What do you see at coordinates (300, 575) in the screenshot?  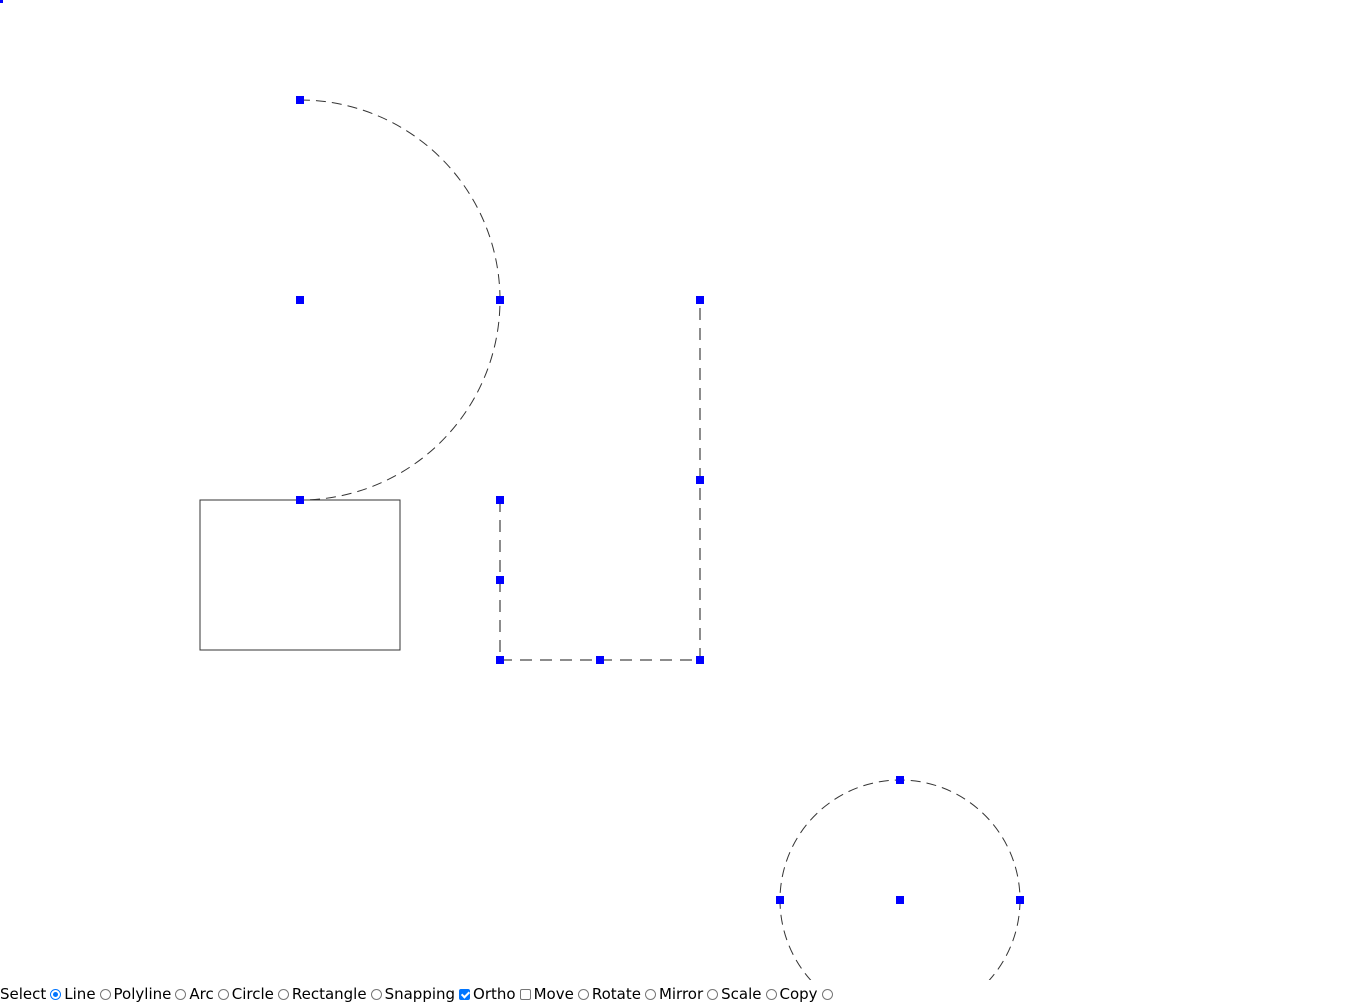 I see `rectangle-shape` at bounding box center [300, 575].